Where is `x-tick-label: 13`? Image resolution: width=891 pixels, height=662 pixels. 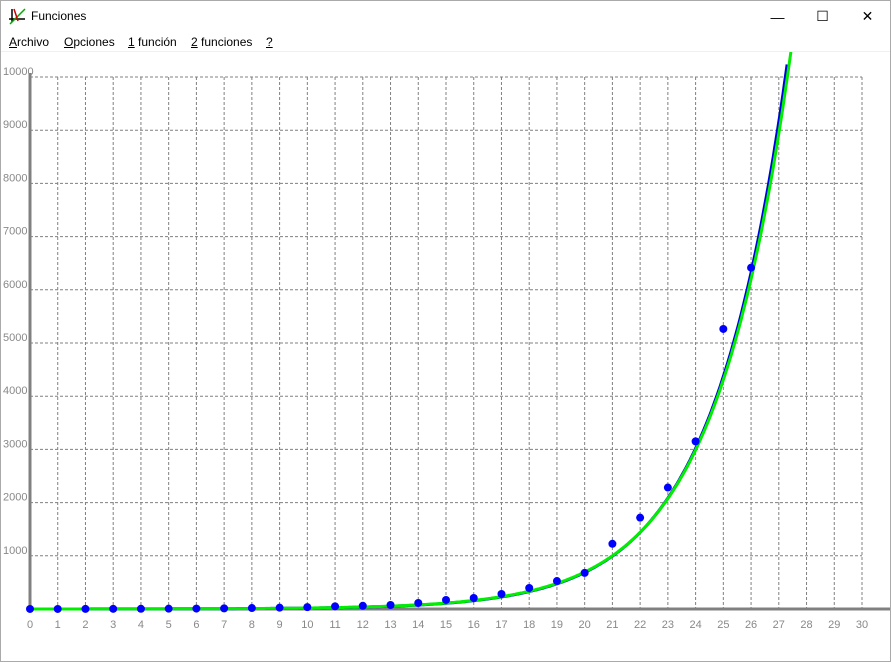 x-tick-label: 13 is located at coordinates (390, 625).